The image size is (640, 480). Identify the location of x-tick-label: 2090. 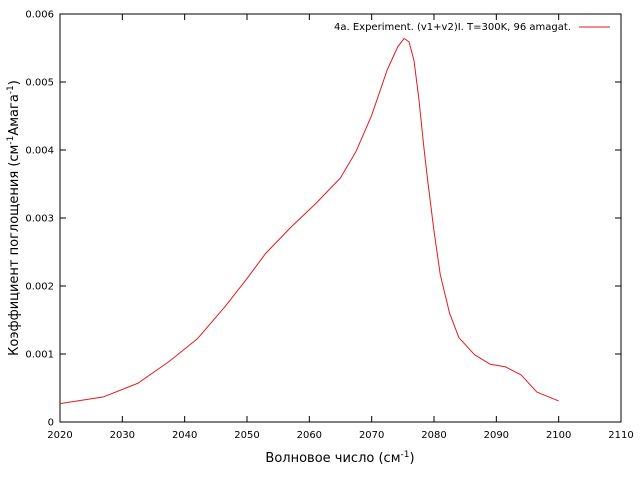
(496, 435).